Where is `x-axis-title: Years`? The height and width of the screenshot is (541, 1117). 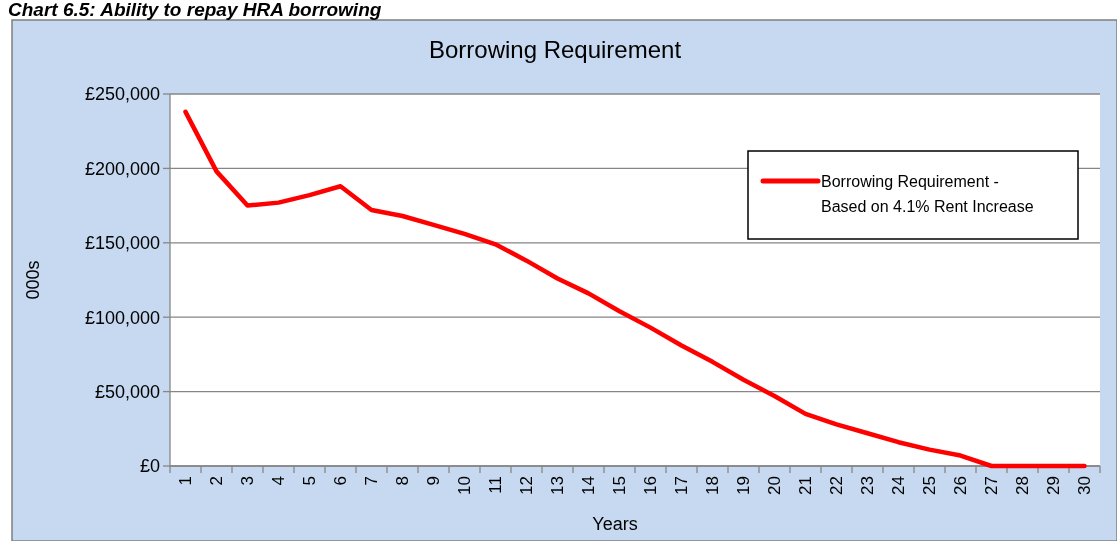 x-axis-title: Years is located at coordinates (615, 524).